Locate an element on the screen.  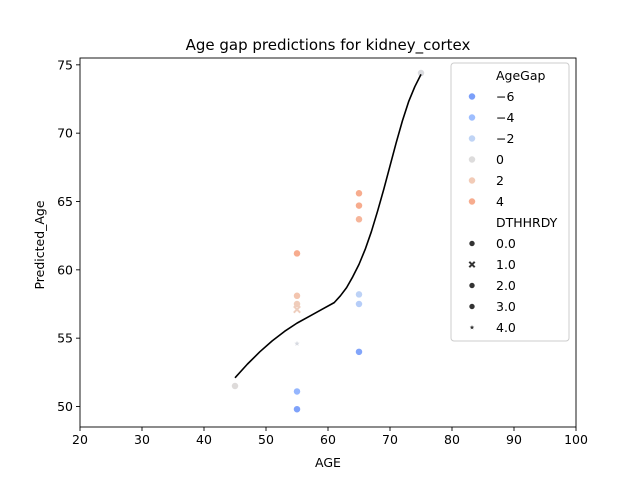
legend-box is located at coordinates (510, 202).